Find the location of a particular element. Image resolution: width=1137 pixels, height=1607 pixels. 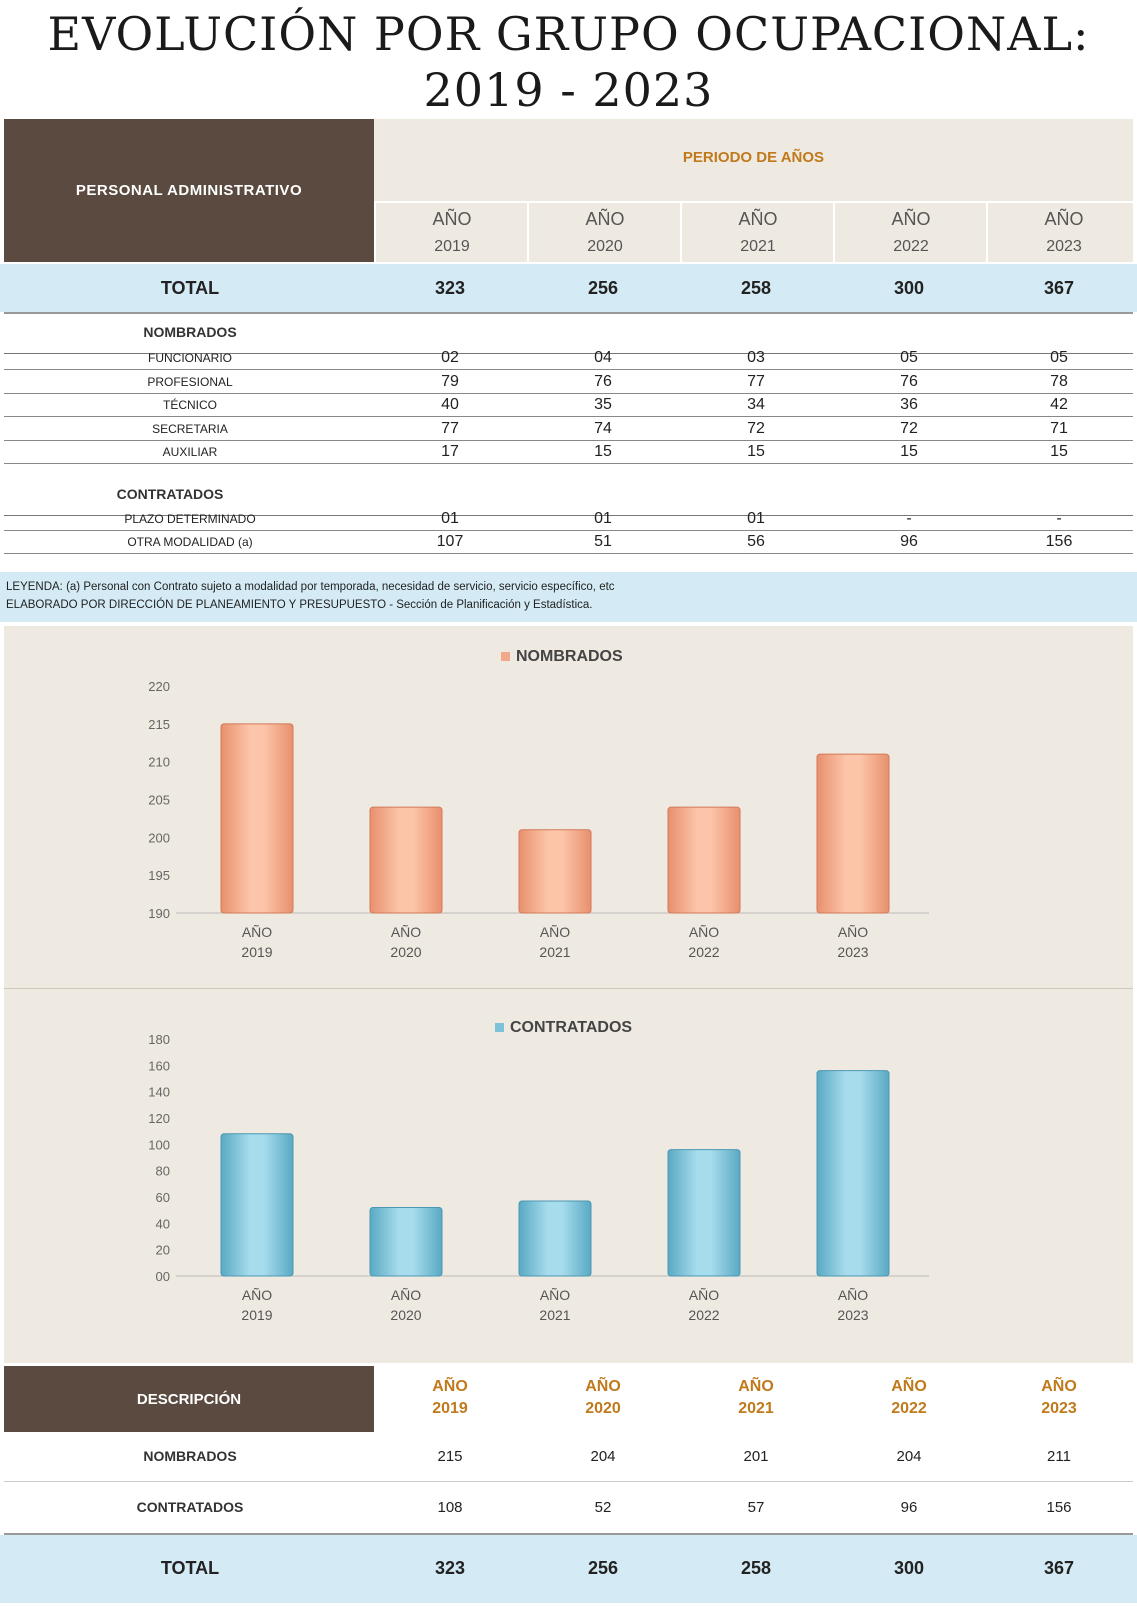

y-tick-label: 190 is located at coordinates (159, 913).